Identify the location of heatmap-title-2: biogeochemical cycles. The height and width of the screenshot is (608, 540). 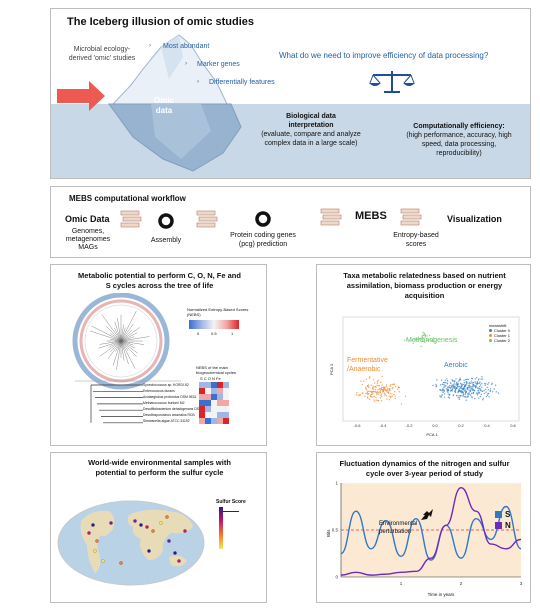
(216, 372).